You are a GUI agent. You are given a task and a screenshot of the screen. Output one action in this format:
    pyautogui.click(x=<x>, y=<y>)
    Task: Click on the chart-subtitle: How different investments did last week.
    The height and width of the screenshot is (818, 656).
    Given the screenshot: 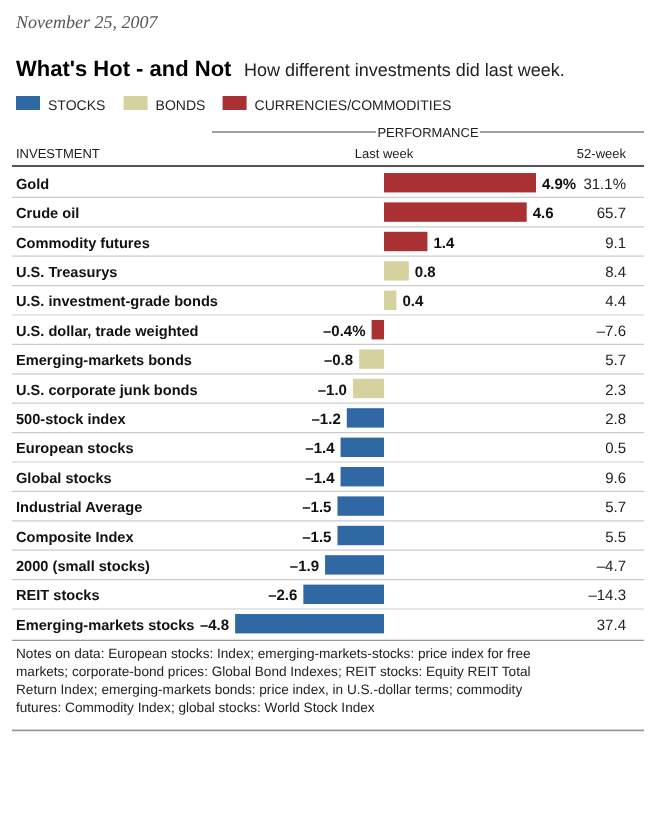 What is the action you would take?
    pyautogui.click(x=404, y=70)
    